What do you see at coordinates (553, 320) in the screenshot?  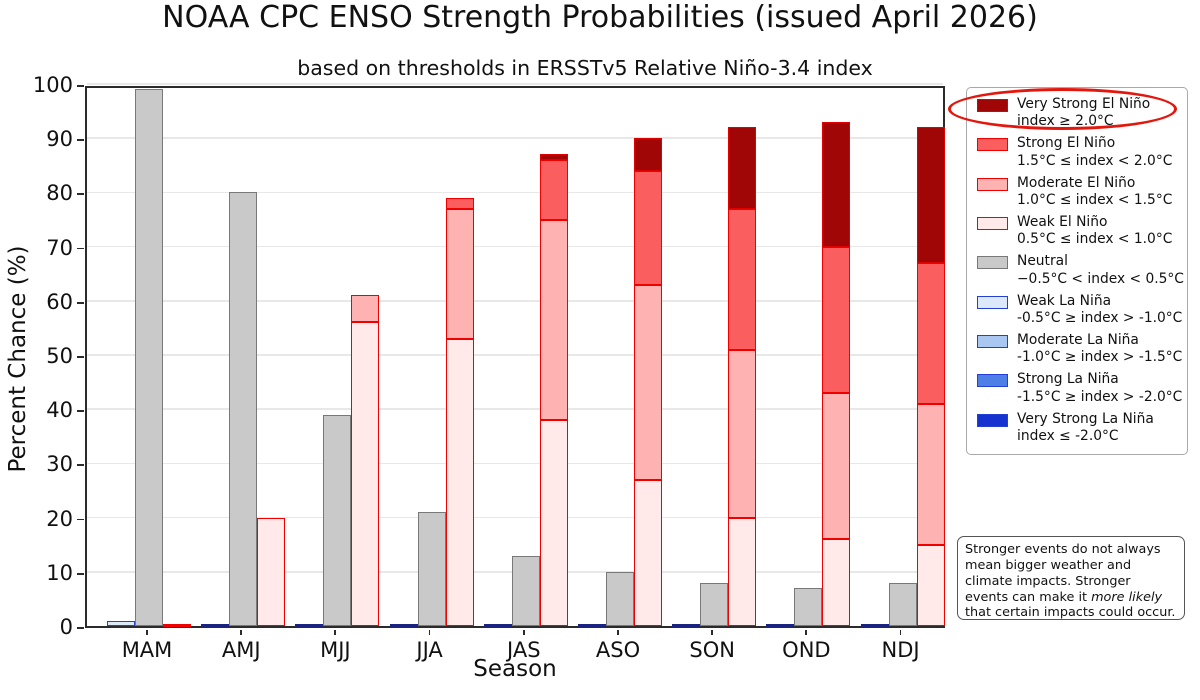 I see `bar-segment-jas-moderate-el-ni-o` at bounding box center [553, 320].